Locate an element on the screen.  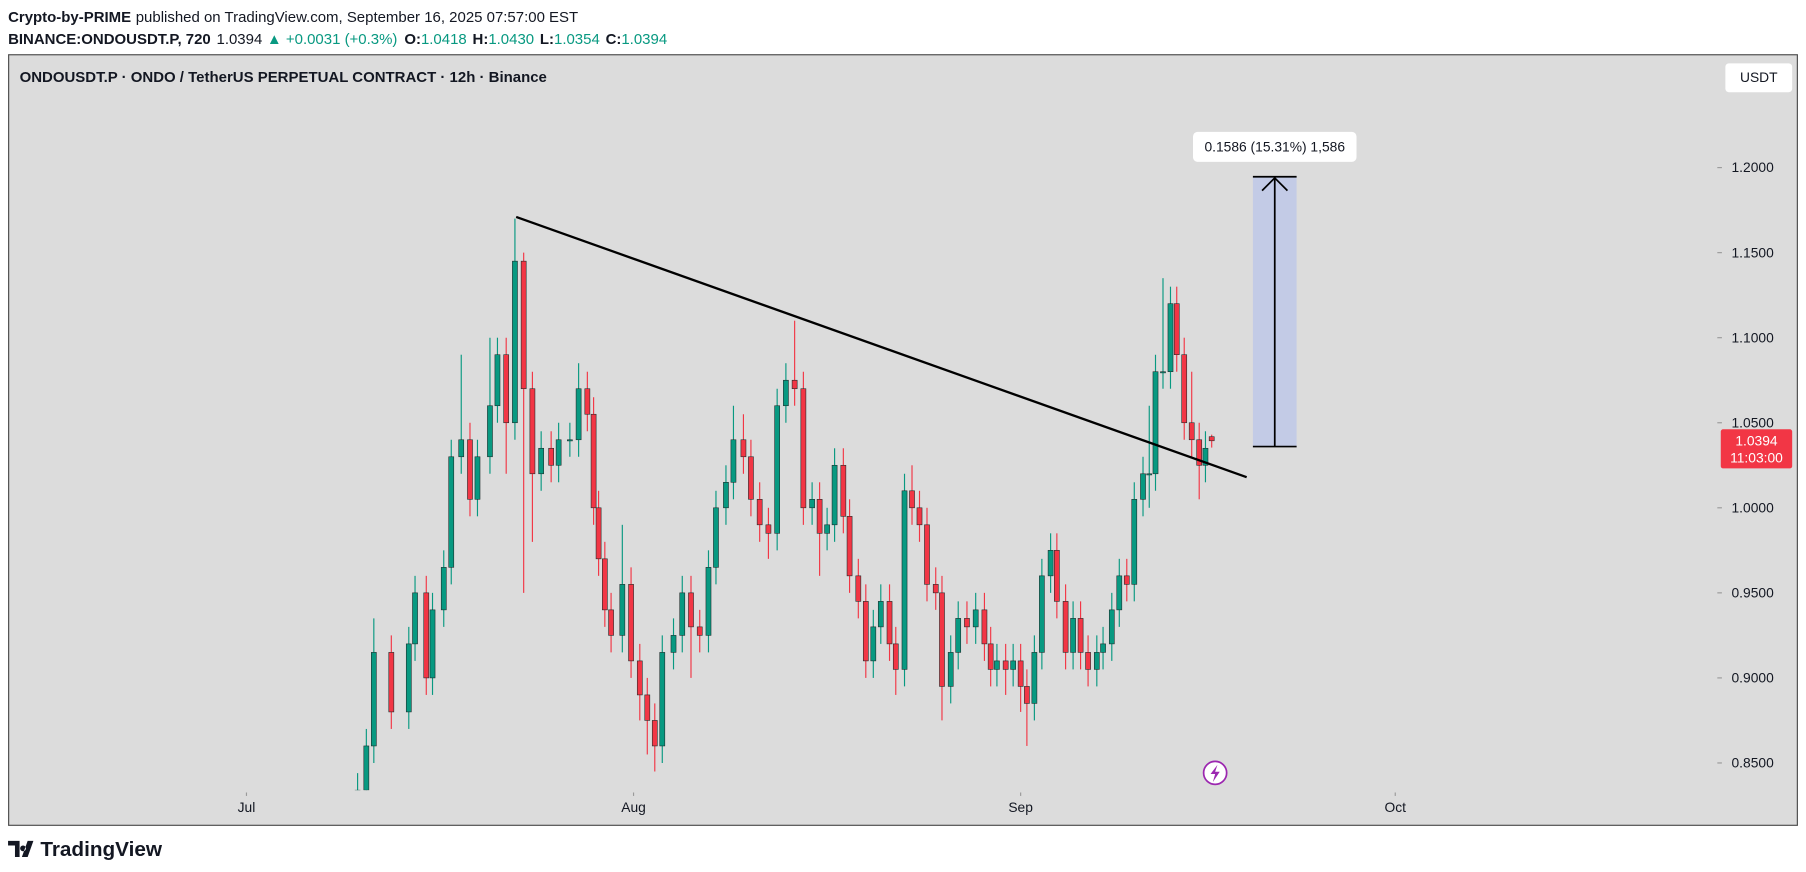
ohlc-label: L: is located at coordinates (547, 39).